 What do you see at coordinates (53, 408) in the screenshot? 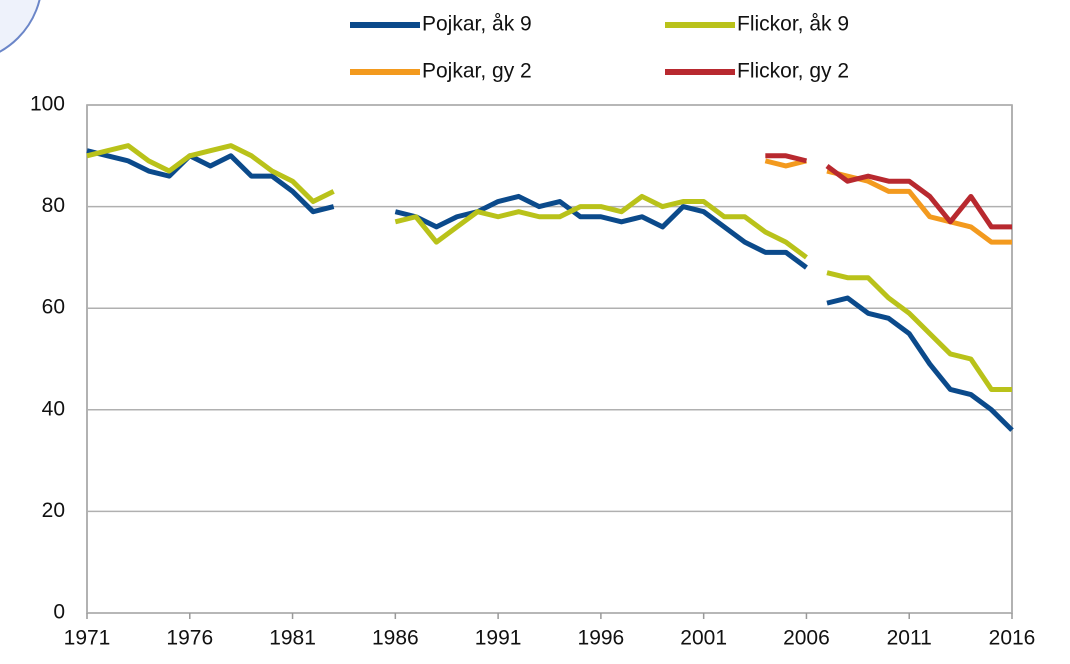
I see `y-tick-label: 40` at bounding box center [53, 408].